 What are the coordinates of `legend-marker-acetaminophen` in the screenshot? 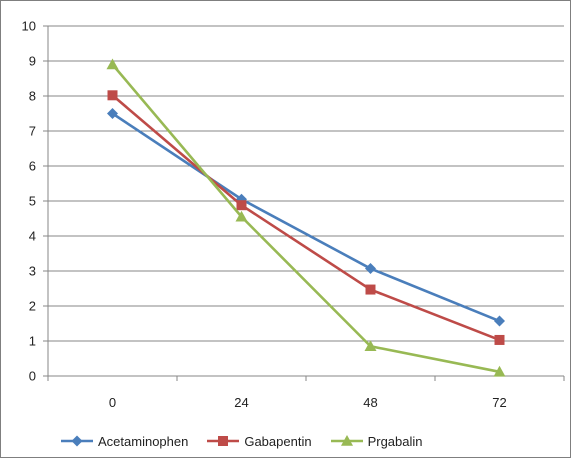 It's located at (77, 441).